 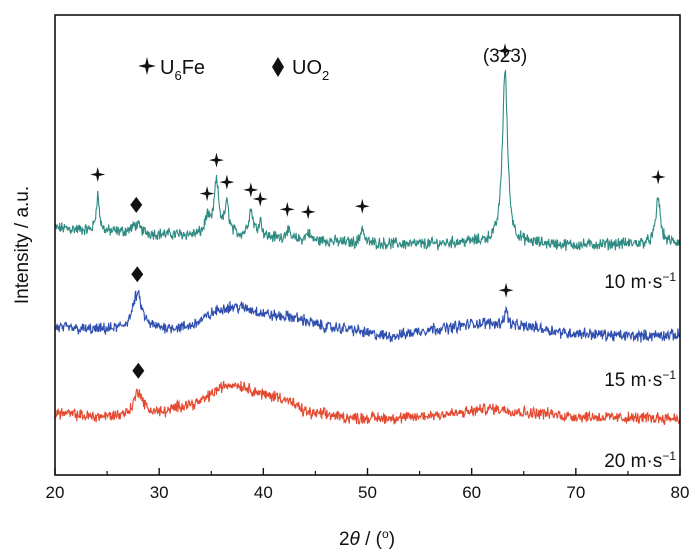 I want to click on sample-label-20-exp: −1, so click(x=669, y=456).